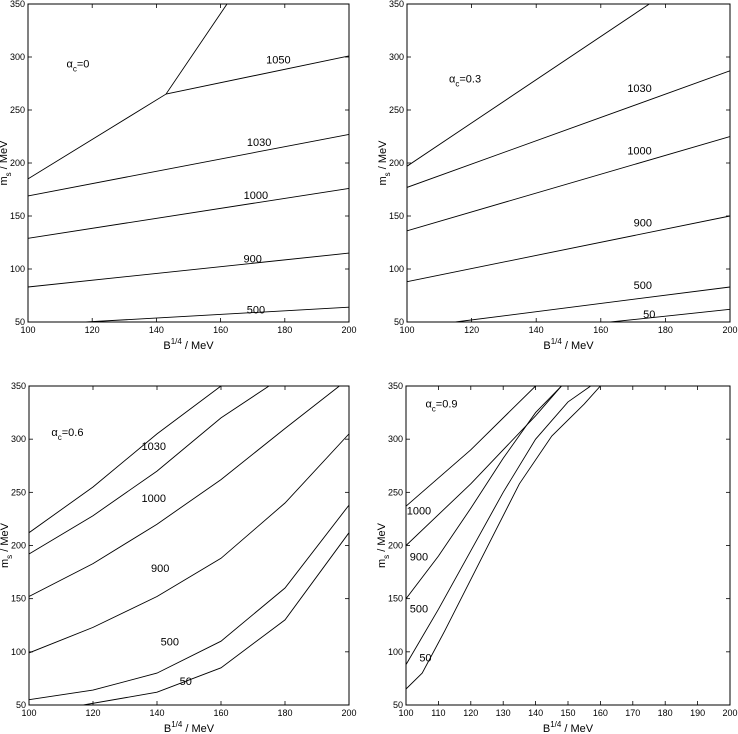 The height and width of the screenshot is (734, 738). Describe the element at coordinates (567, 713) in the screenshot. I see `x-tick-label: 150` at that location.